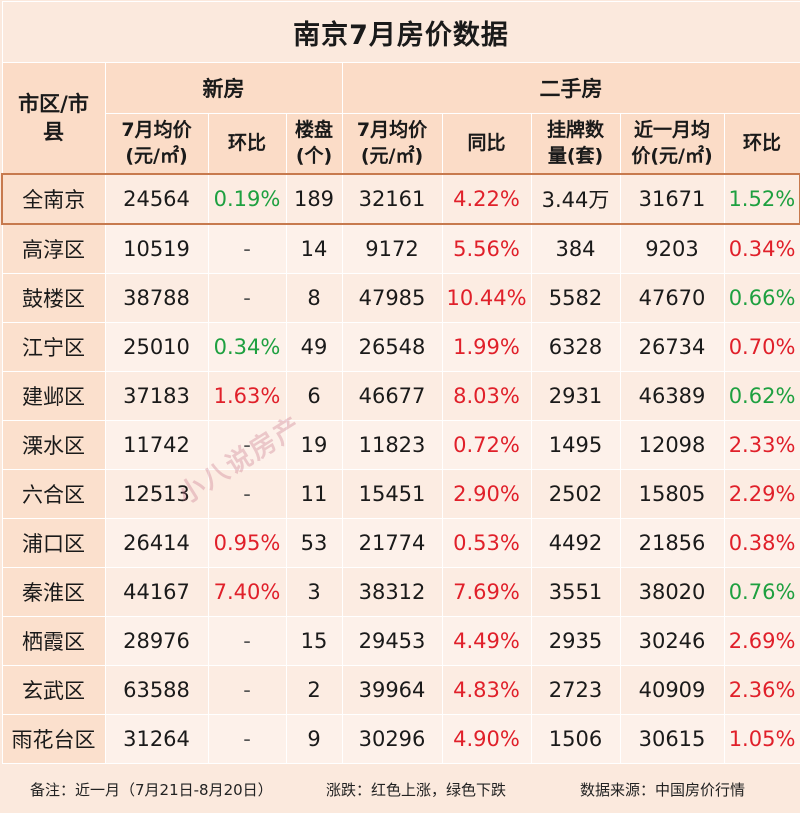  What do you see at coordinates (314, 641) in the screenshot?
I see `projects-cell: 15` at bounding box center [314, 641].